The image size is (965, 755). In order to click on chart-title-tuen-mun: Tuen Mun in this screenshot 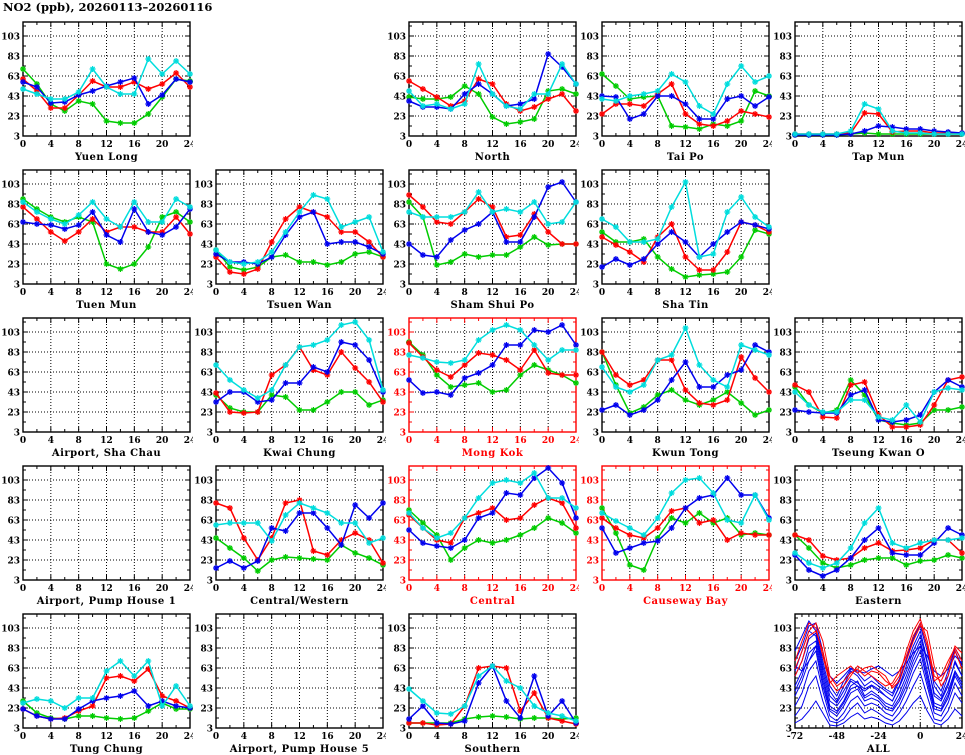, I will do `click(106, 305)`.